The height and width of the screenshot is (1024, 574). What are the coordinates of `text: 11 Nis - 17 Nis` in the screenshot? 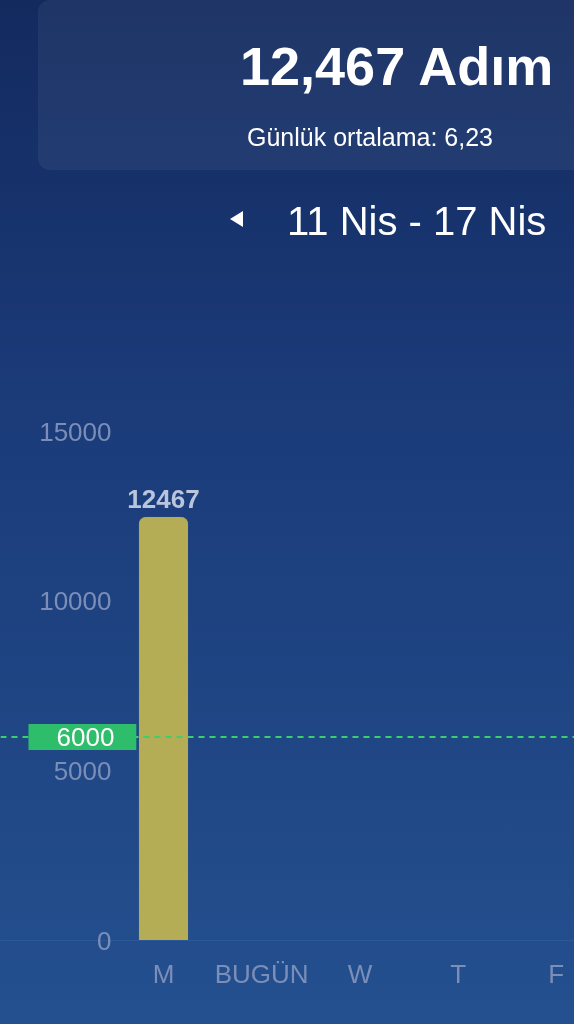 It's located at (417, 221).